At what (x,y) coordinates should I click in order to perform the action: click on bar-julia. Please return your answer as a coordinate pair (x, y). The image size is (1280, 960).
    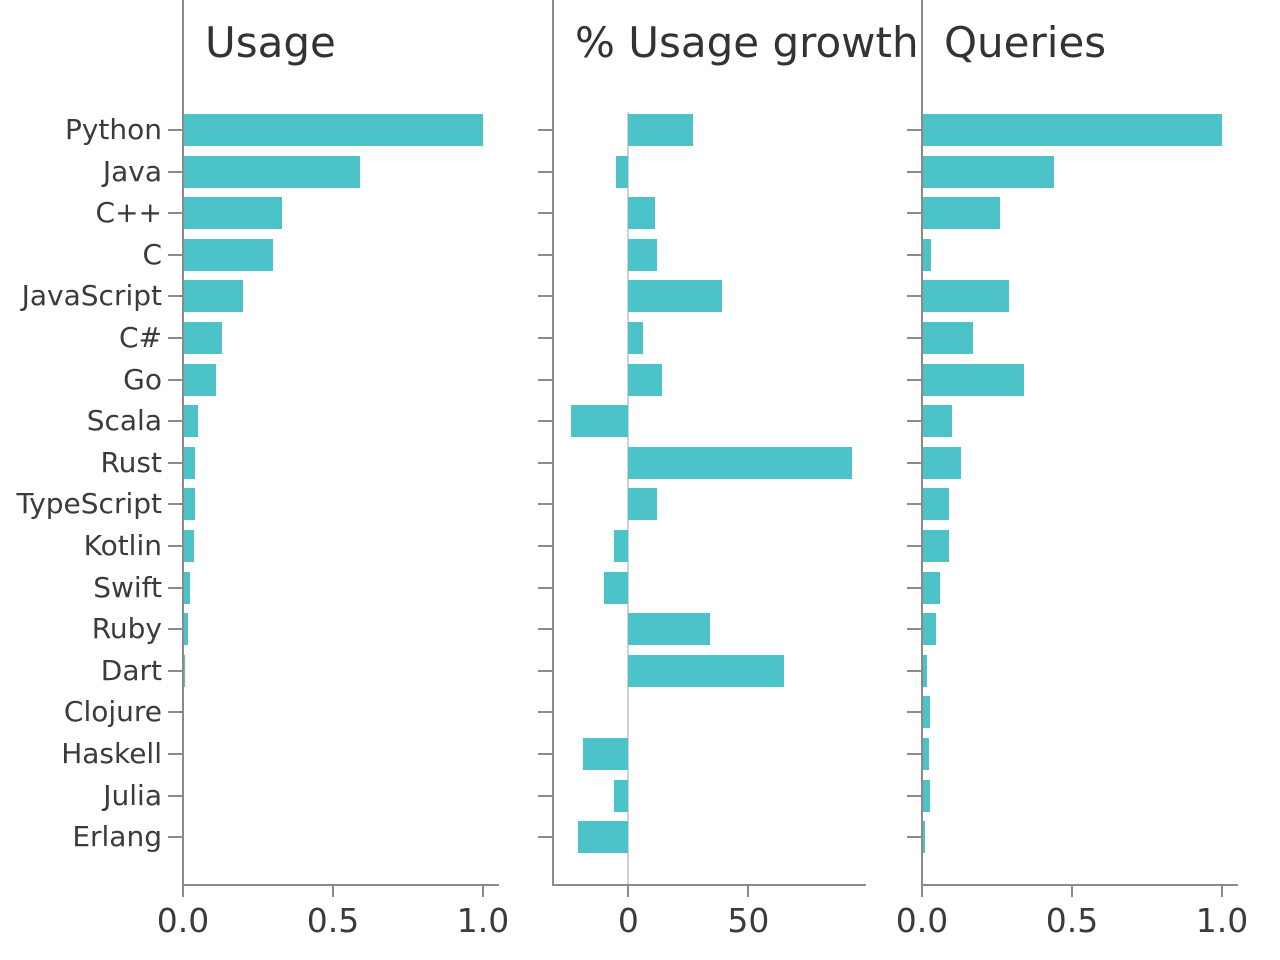
    Looking at the image, I should click on (926, 795).